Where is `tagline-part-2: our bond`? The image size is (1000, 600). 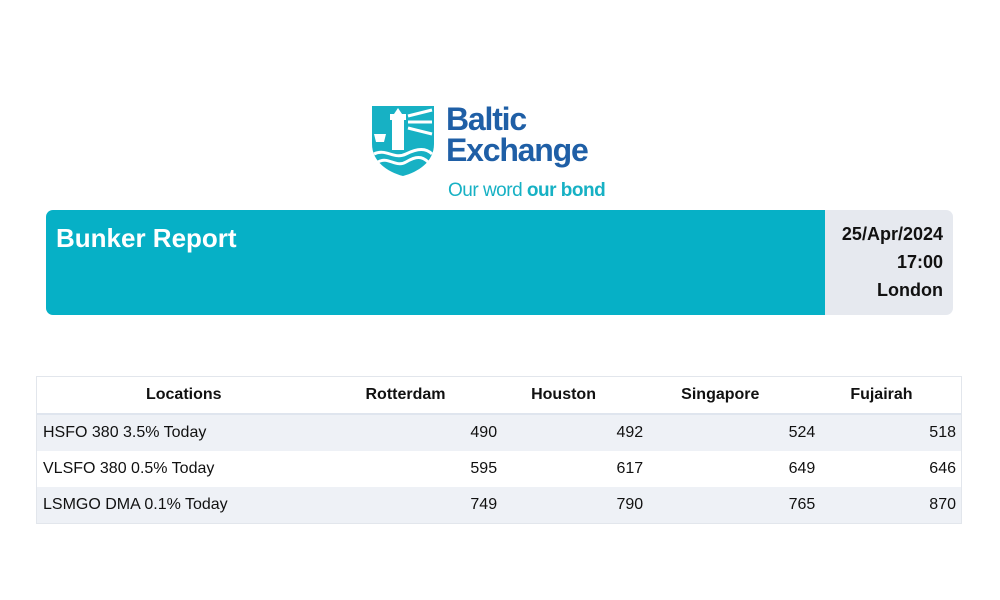 tagline-part-2: our bond is located at coordinates (566, 190).